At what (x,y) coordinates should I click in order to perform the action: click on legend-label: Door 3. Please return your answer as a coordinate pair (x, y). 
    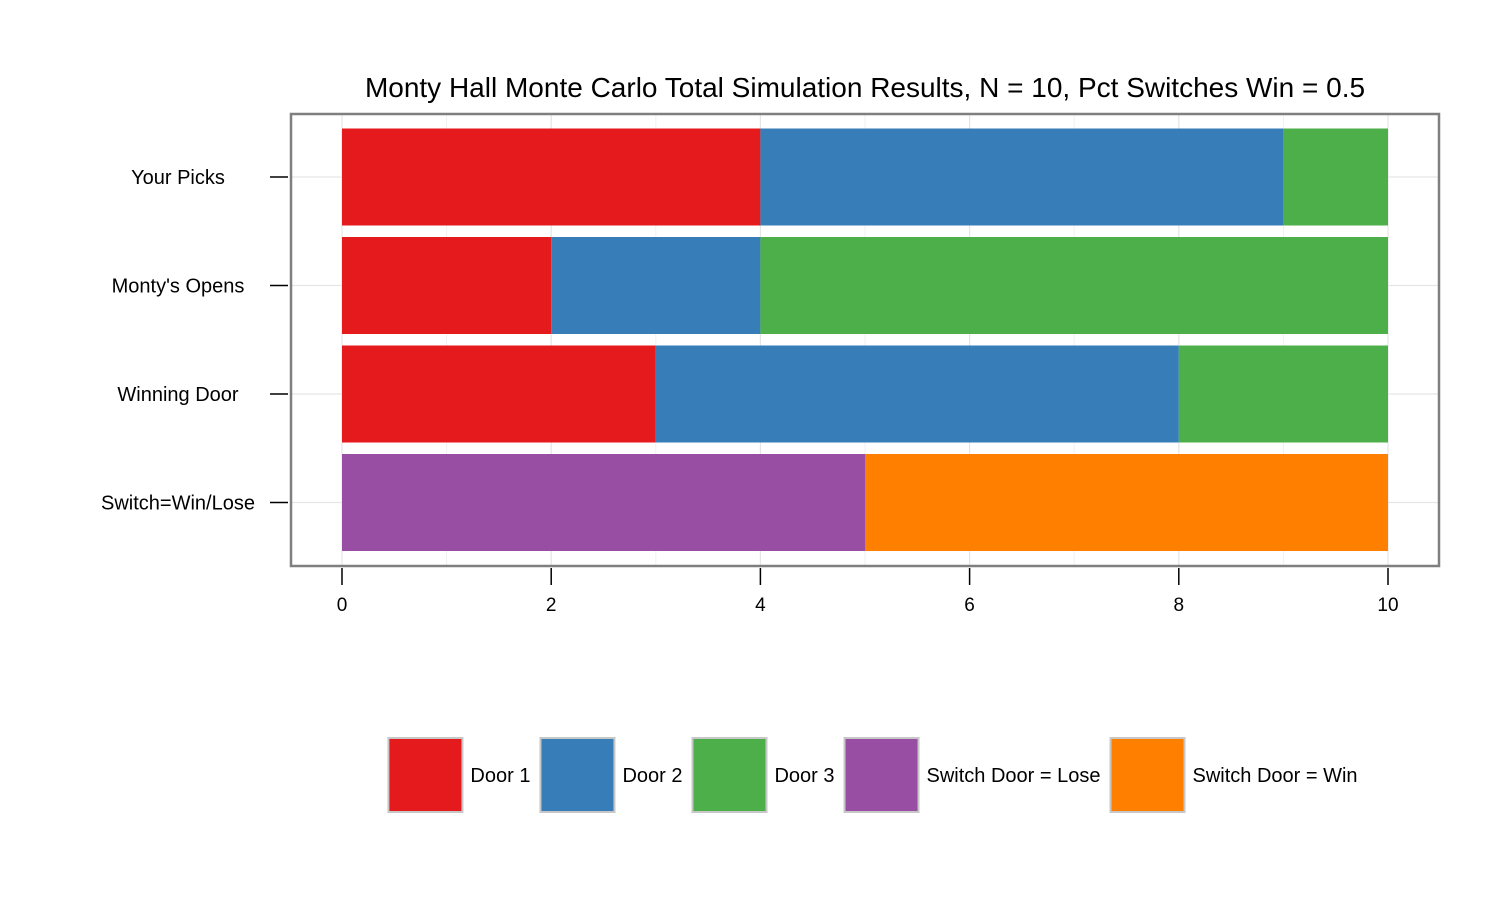
    Looking at the image, I should click on (804, 776).